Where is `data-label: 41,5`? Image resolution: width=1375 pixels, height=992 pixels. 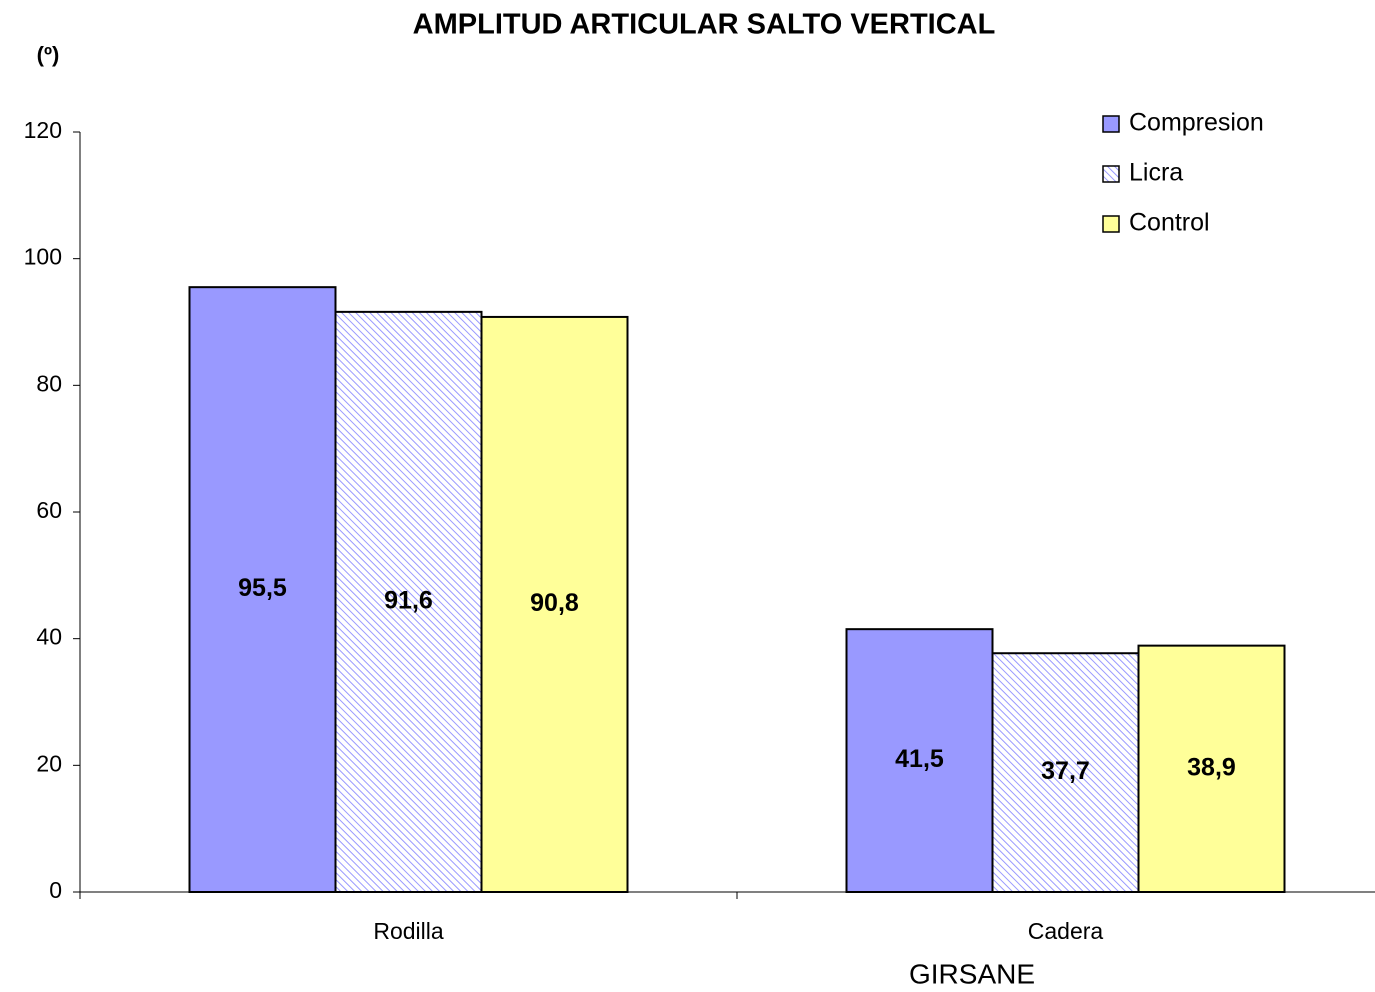
data-label: 41,5 is located at coordinates (919, 759).